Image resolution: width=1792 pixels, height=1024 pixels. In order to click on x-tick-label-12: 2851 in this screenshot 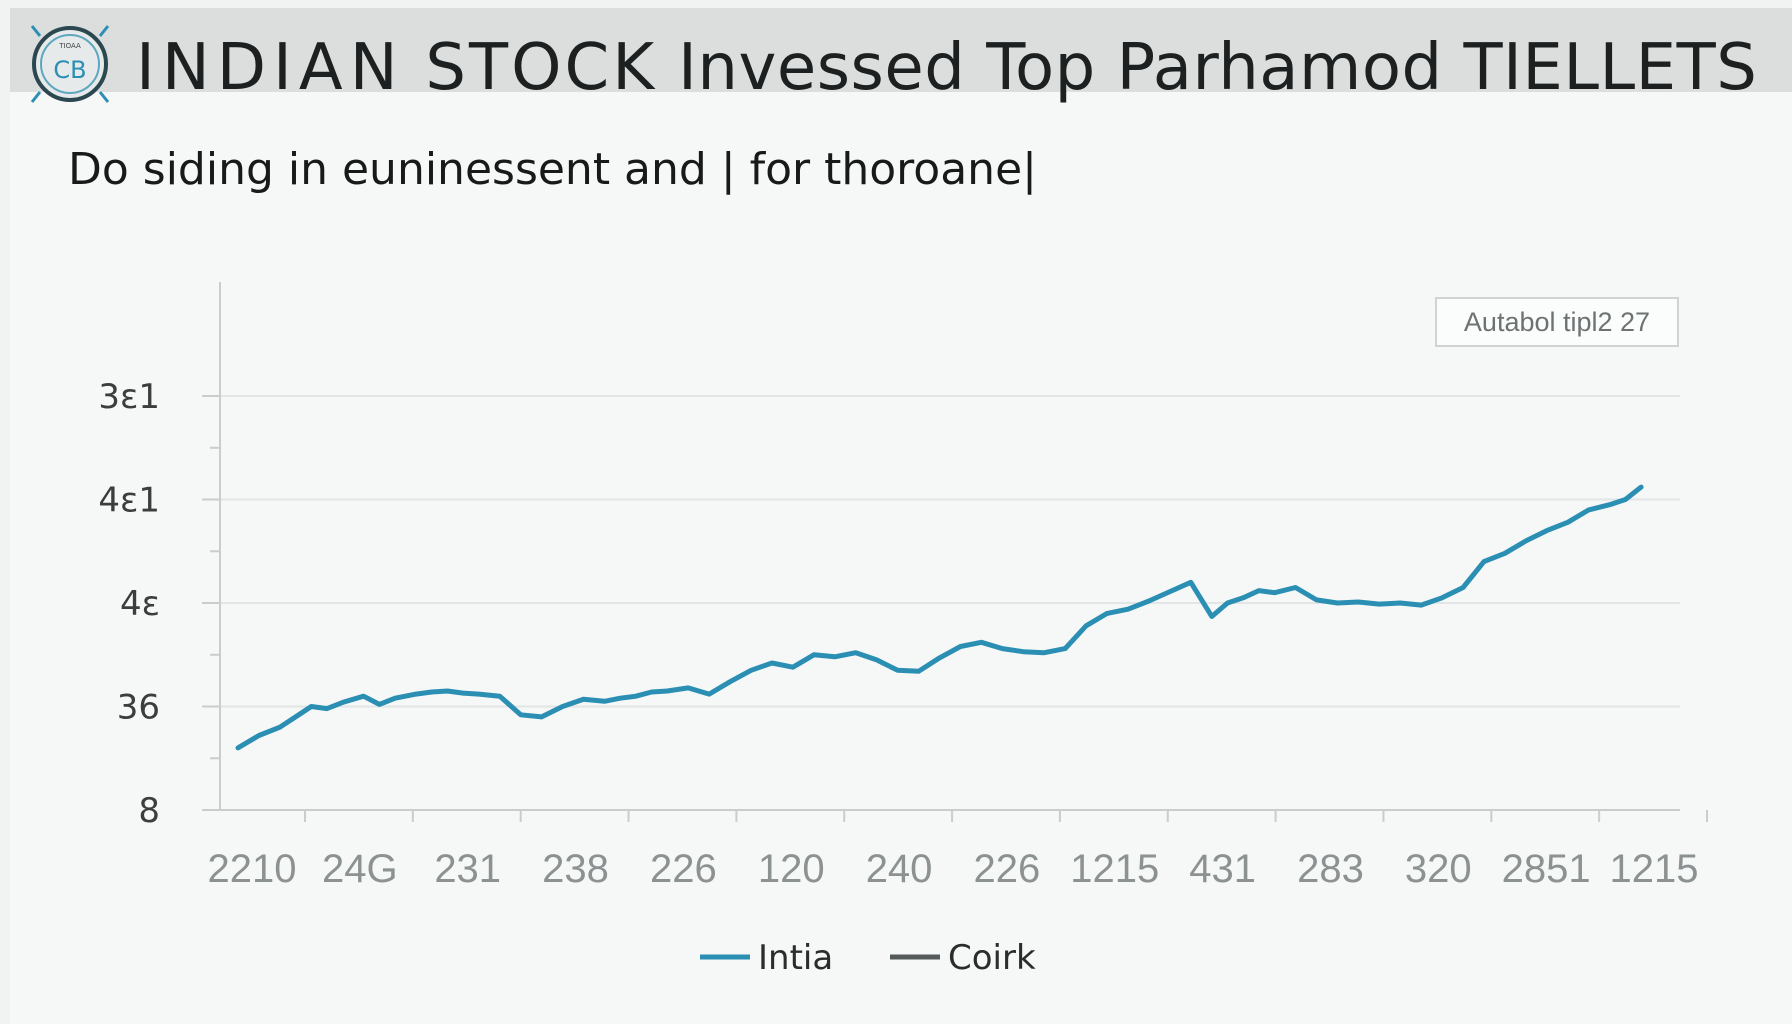, I will do `click(1546, 869)`.